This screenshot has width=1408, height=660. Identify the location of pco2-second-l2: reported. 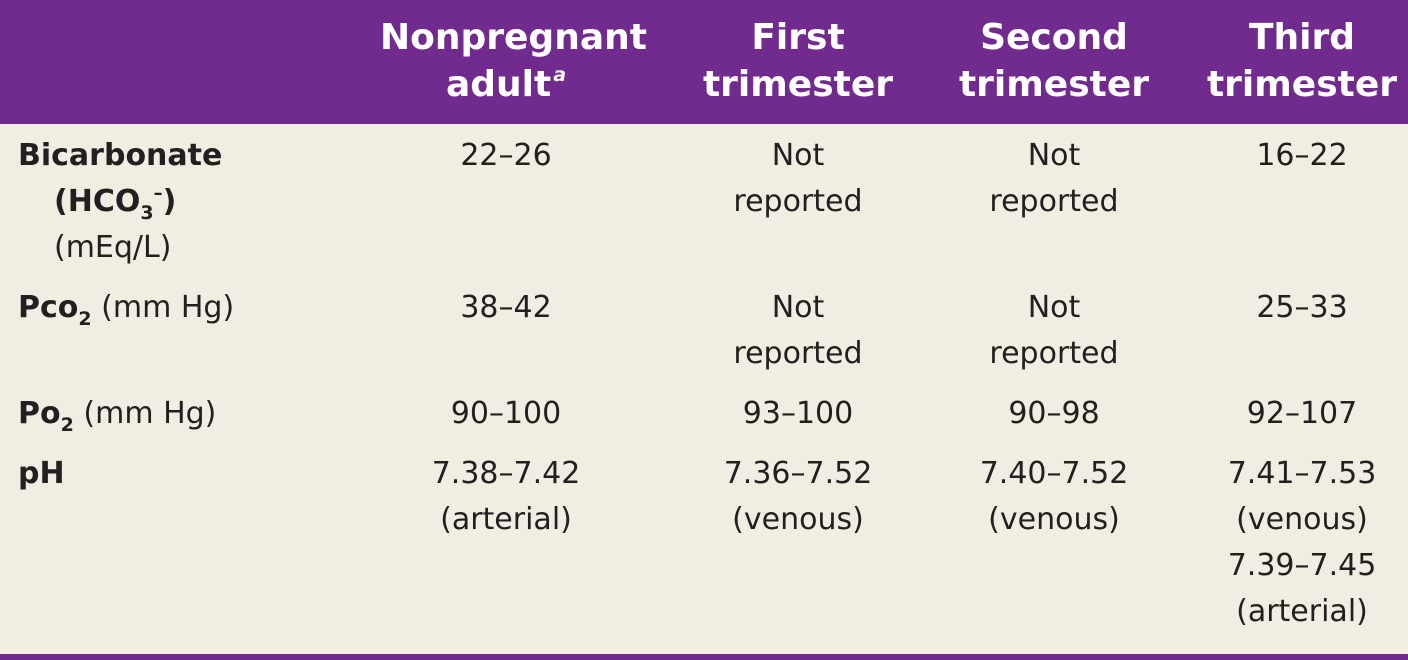
(1054, 353).